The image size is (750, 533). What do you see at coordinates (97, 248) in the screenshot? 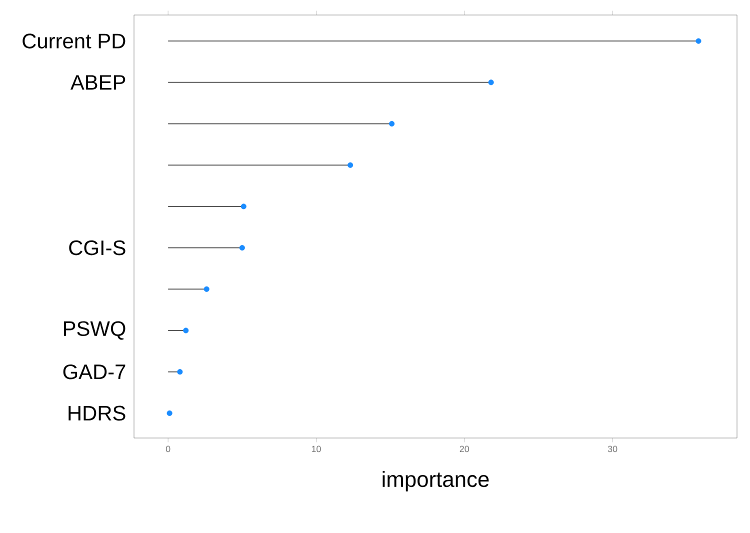
I see `y-tick-label: CGI-S` at bounding box center [97, 248].